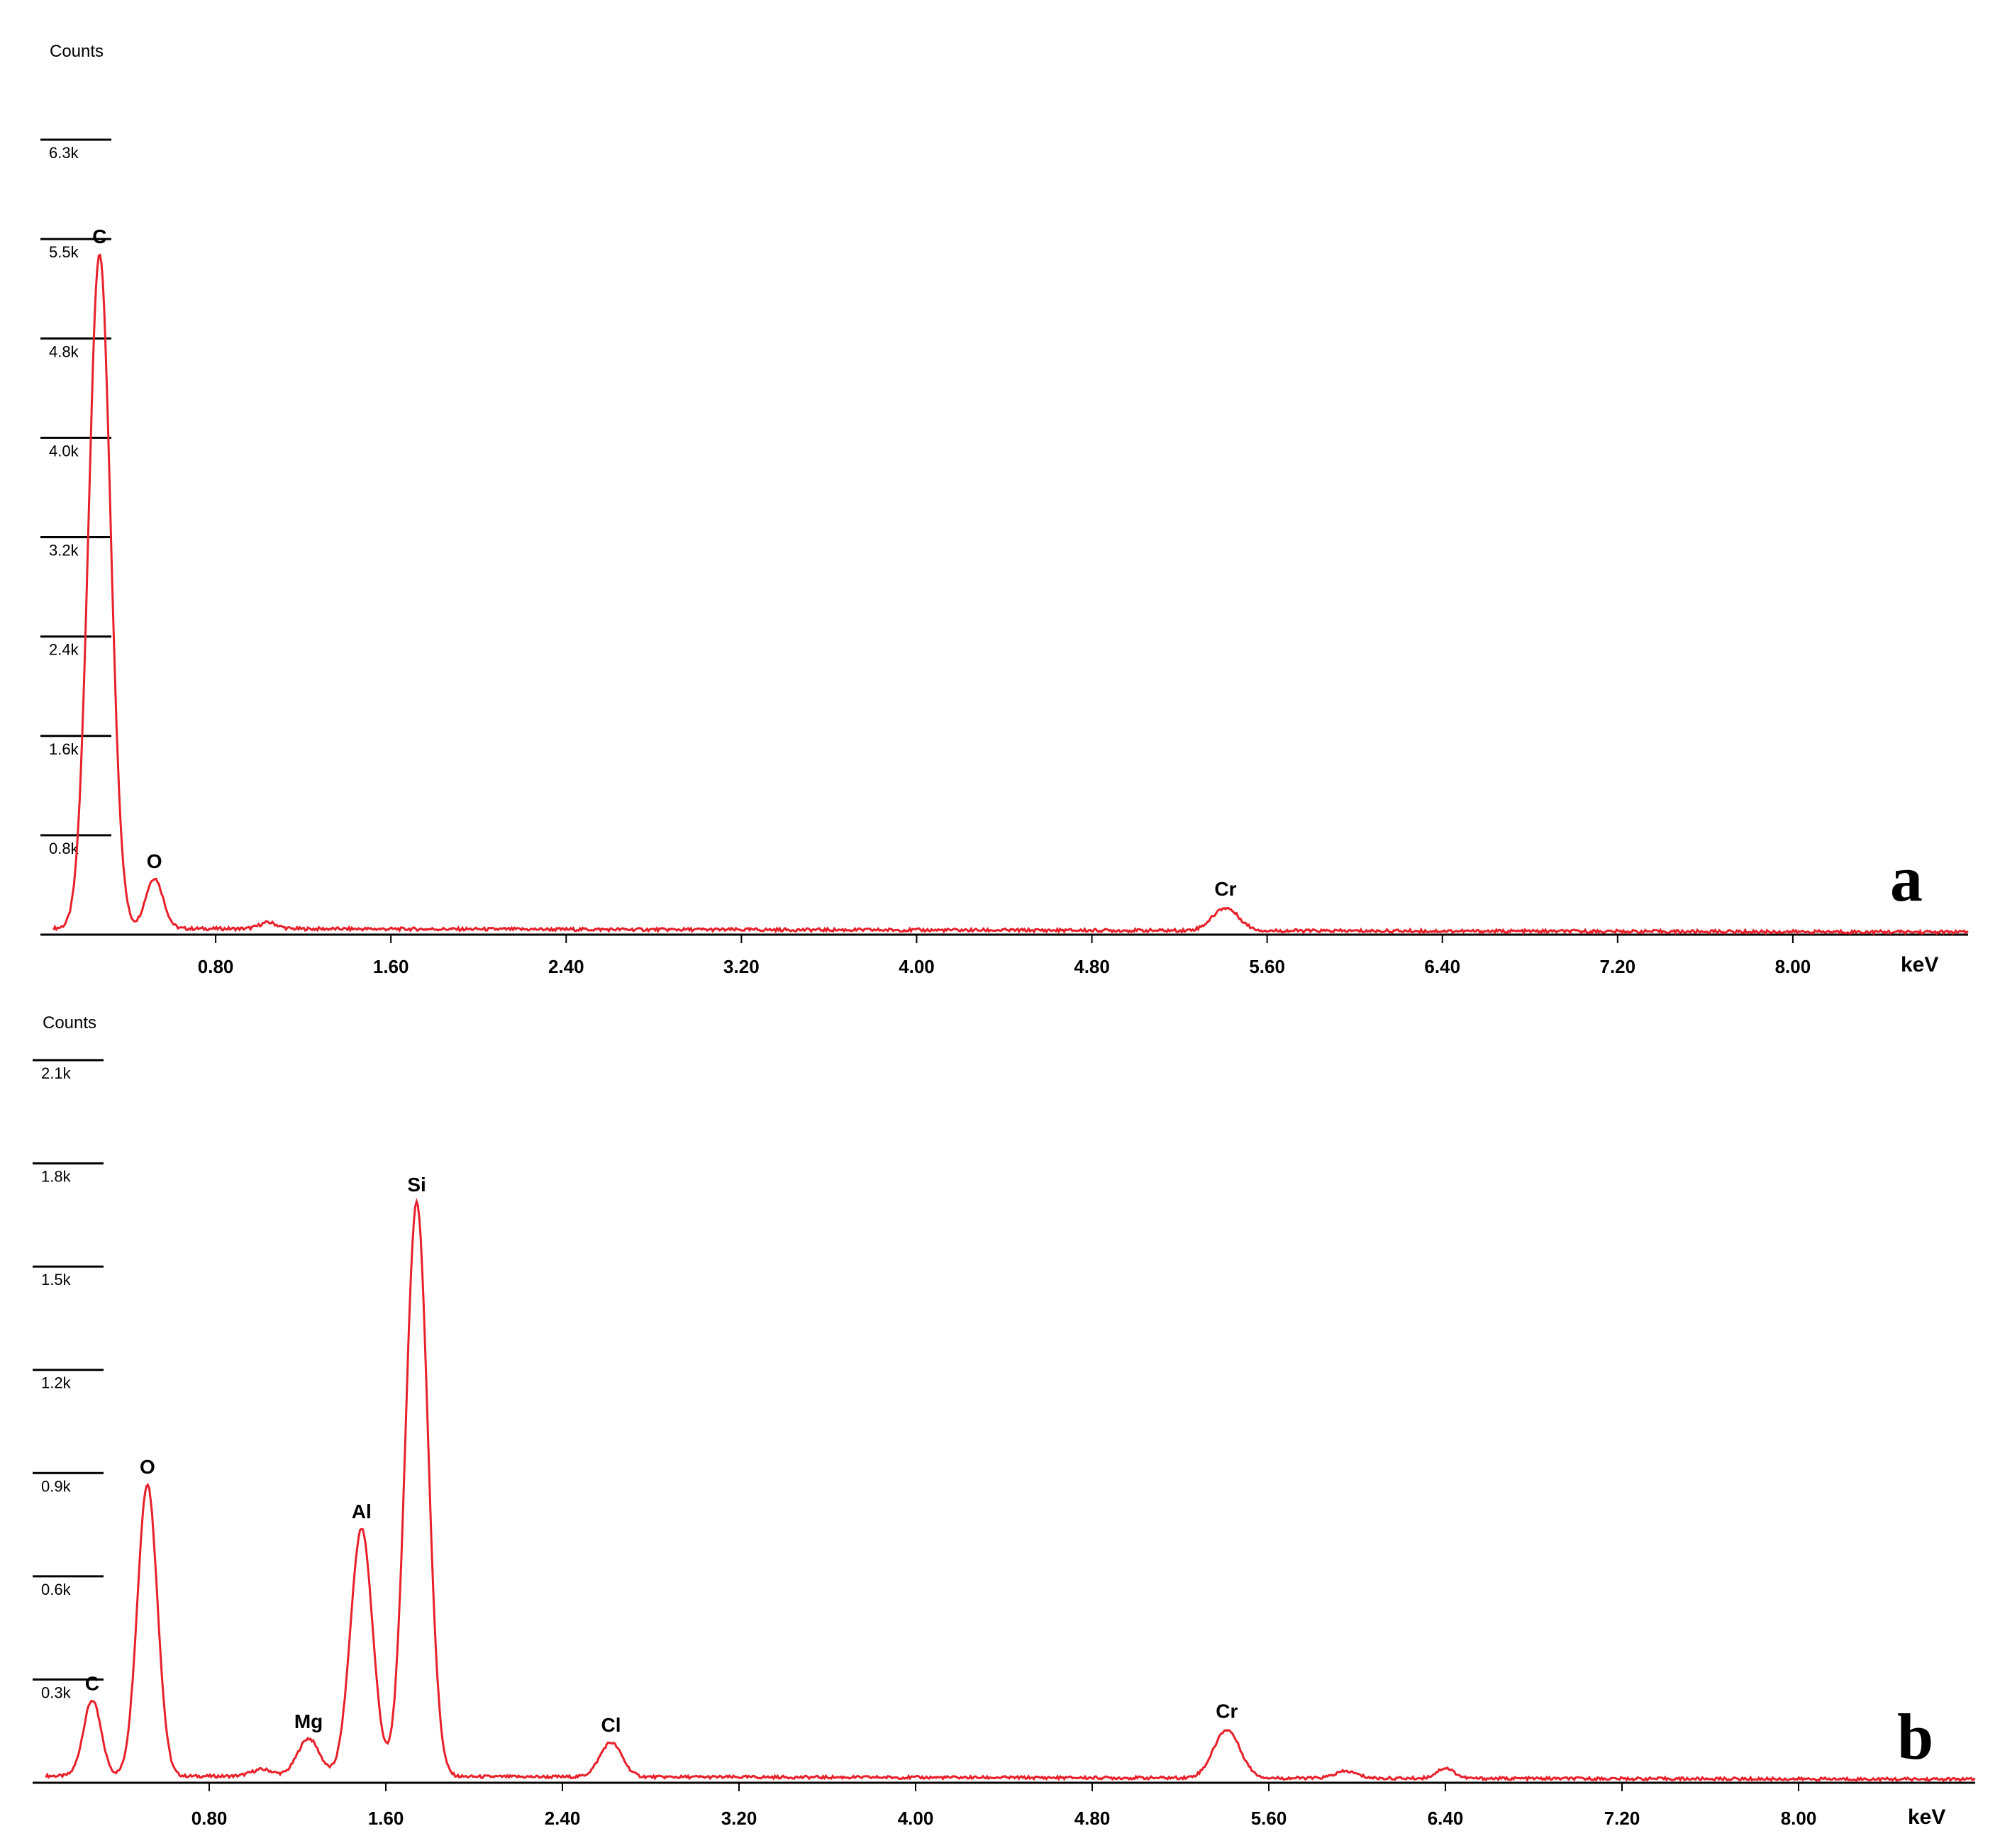 The height and width of the screenshot is (1848, 2000). I want to click on x-axis-unit-panel-a: keV, so click(1919, 964).